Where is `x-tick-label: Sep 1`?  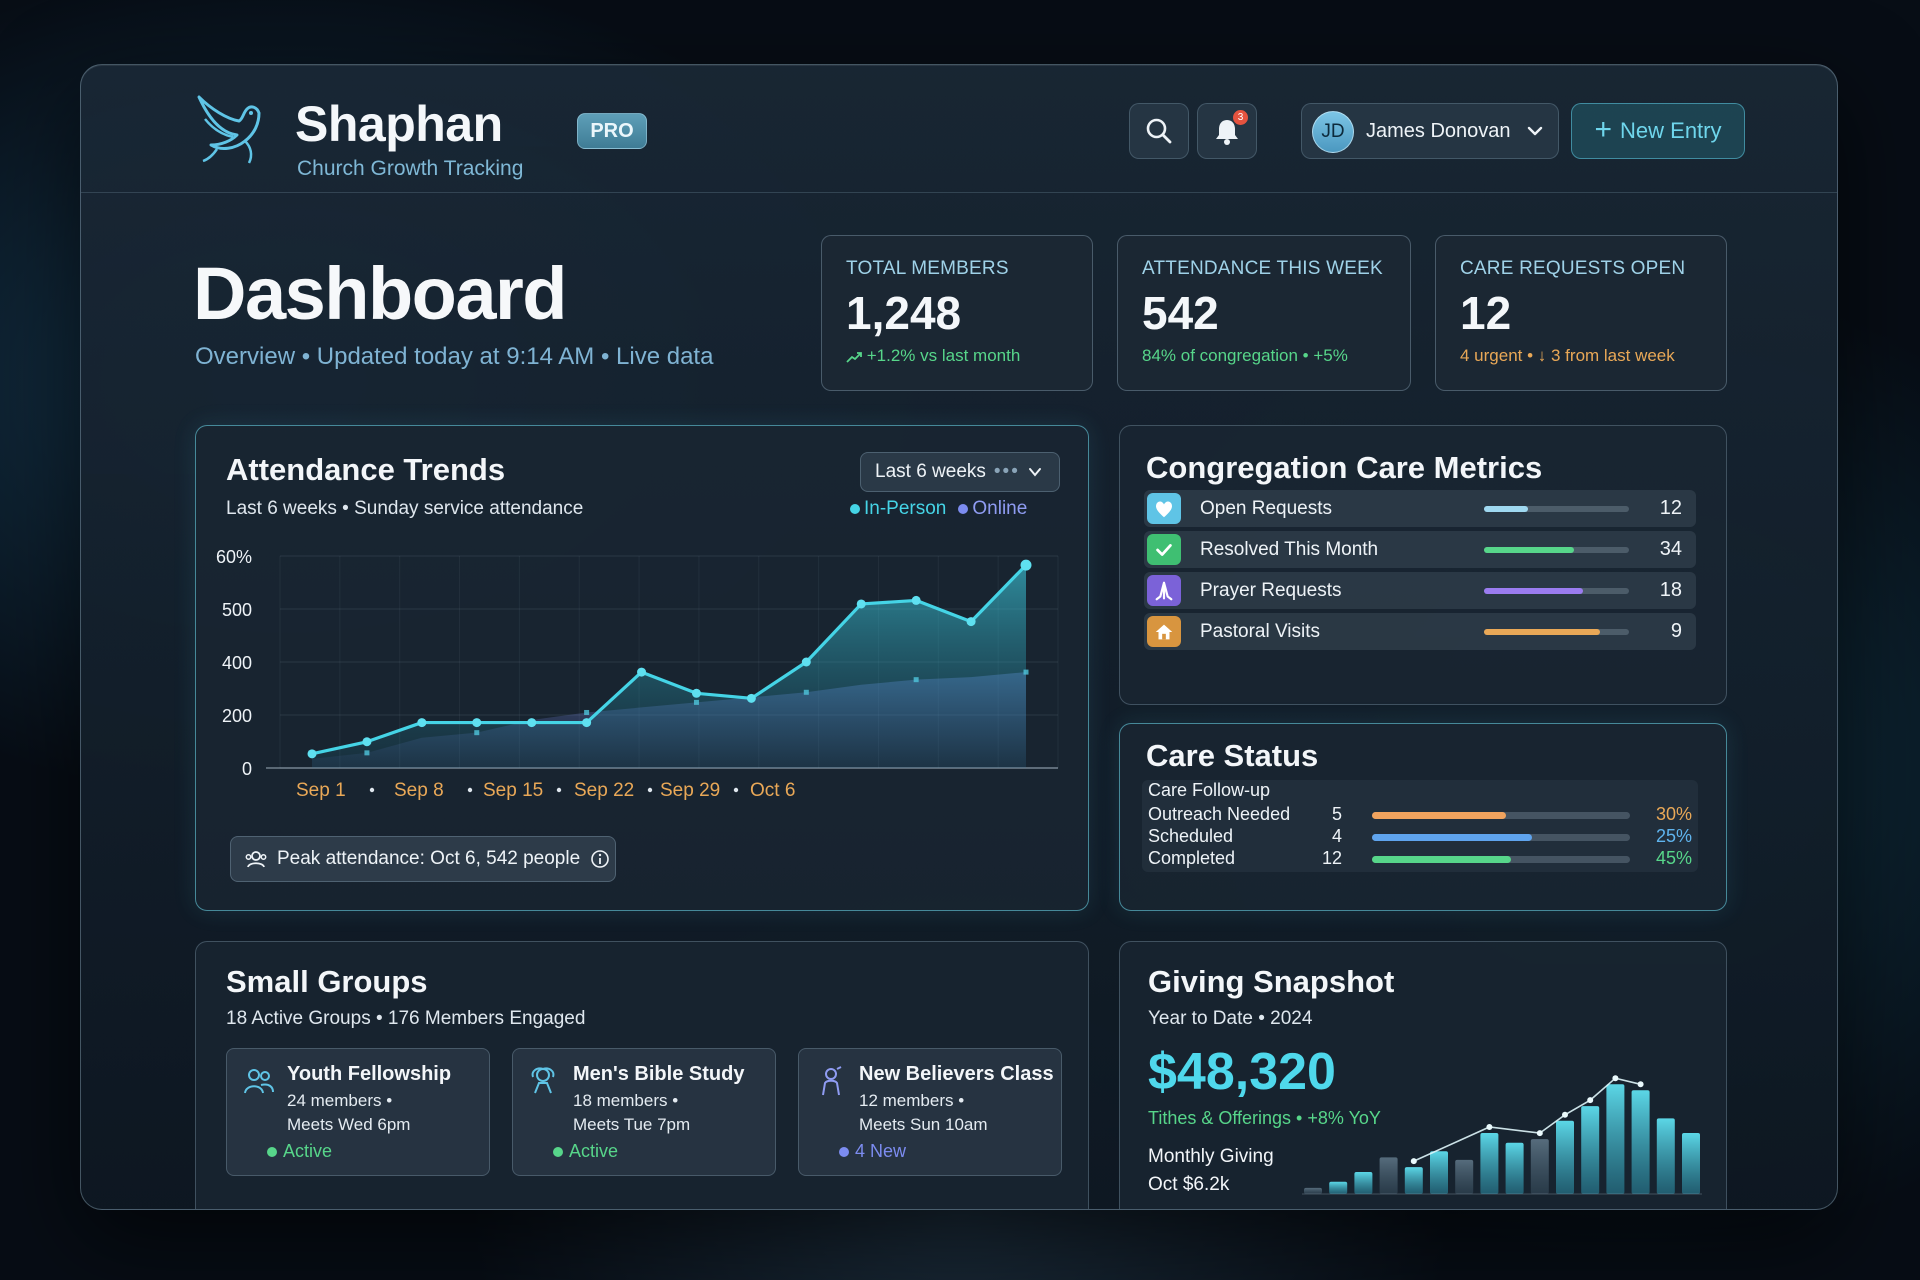
x-tick-label: Sep 1 is located at coordinates (321, 790).